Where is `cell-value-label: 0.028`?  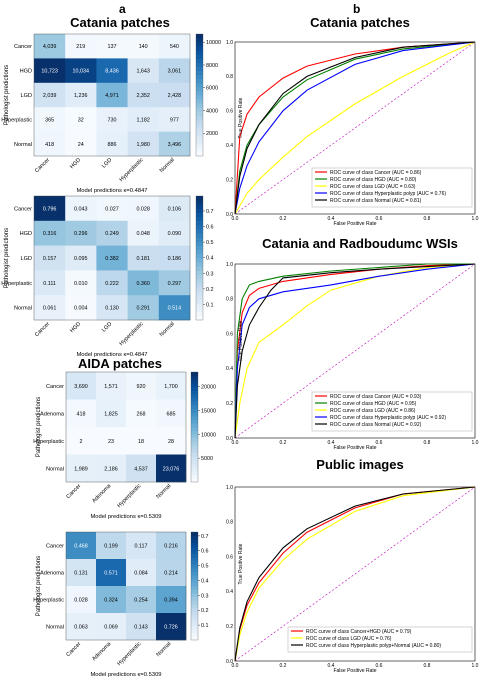
cell-value-label: 0.028 is located at coordinates (81, 601).